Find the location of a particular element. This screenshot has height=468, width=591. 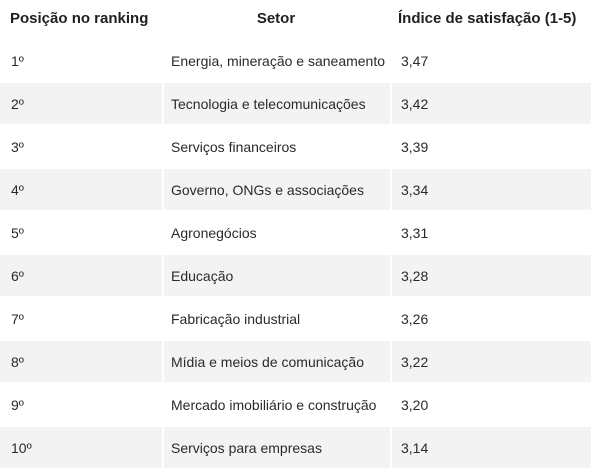

table-row: 3º Serviços financeiros 3,39 is located at coordinates (295, 145).